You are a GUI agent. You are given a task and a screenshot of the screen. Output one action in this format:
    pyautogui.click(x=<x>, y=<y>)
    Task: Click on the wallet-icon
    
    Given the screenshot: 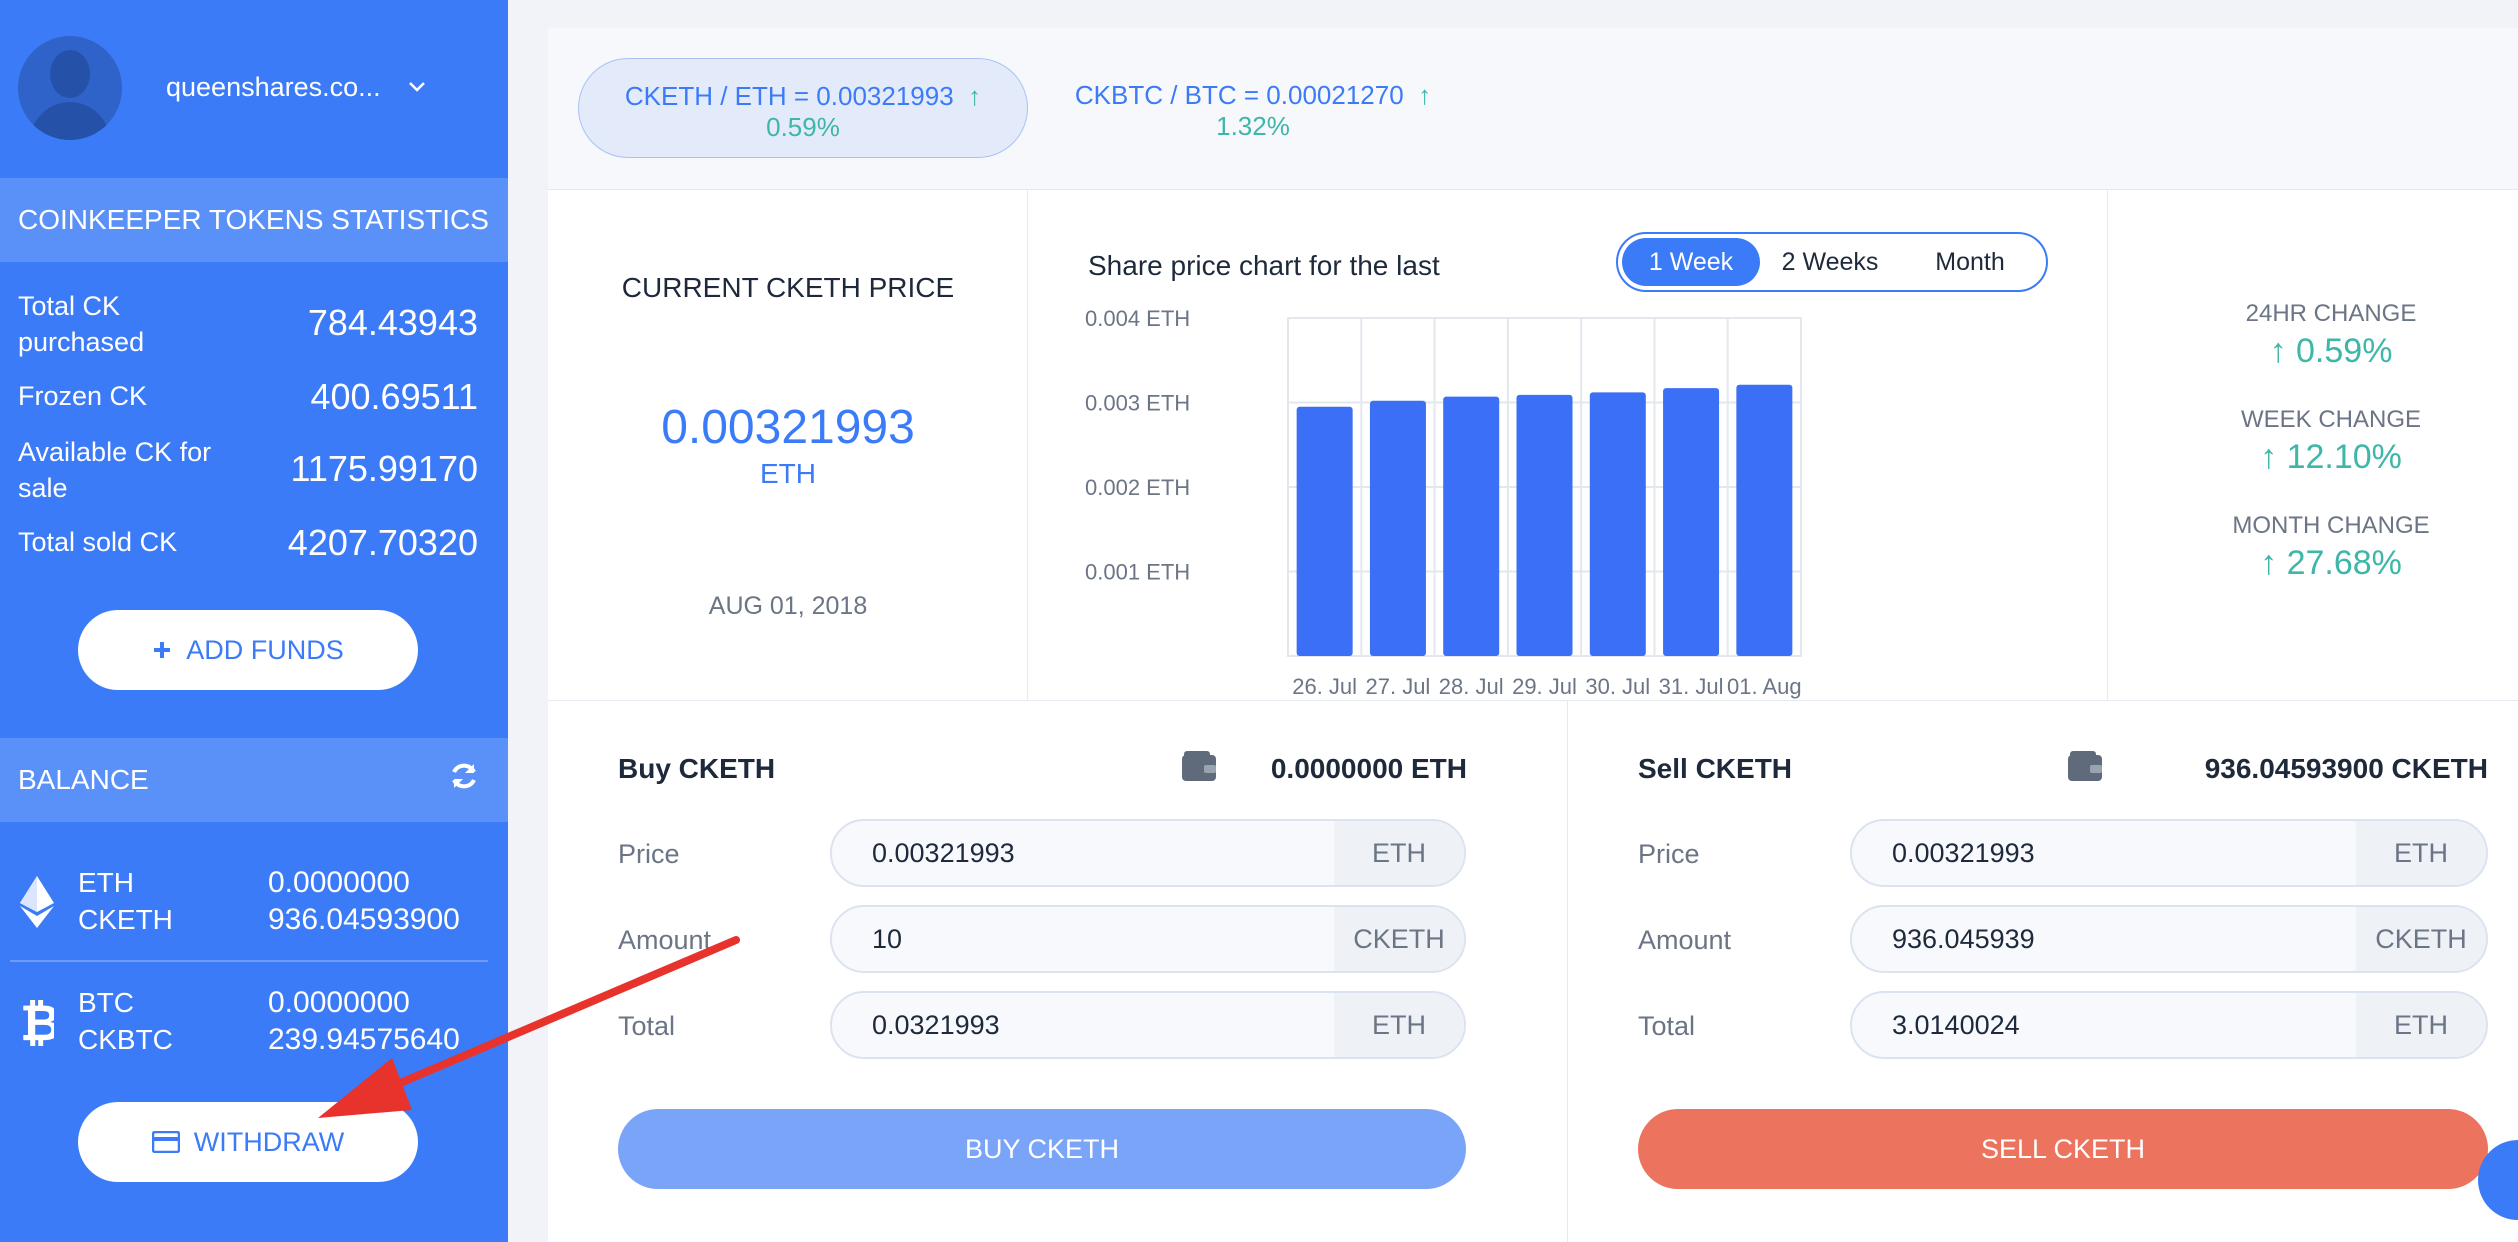 What is the action you would take?
    pyautogui.click(x=1199, y=766)
    